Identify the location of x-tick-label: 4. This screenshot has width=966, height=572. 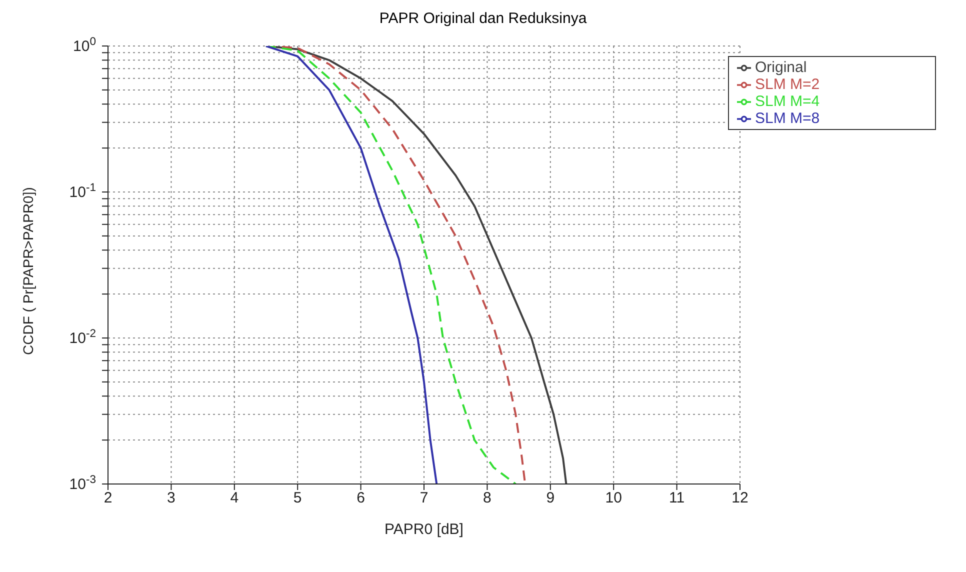
(234, 498).